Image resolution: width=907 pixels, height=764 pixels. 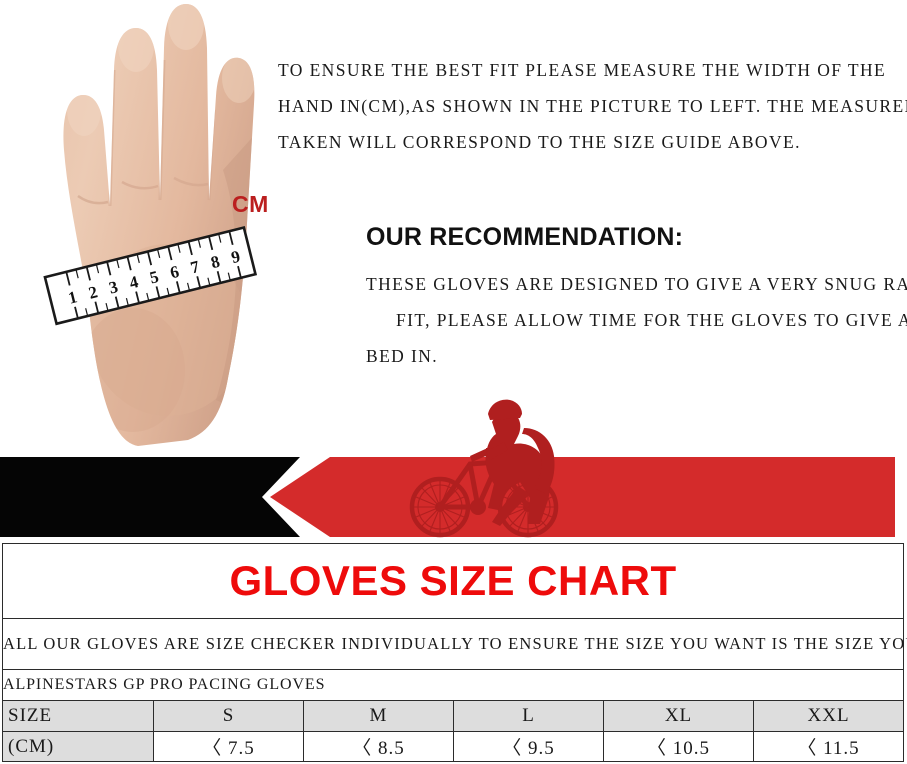 I want to click on row-label-unit: (CM), so click(x=78, y=746).